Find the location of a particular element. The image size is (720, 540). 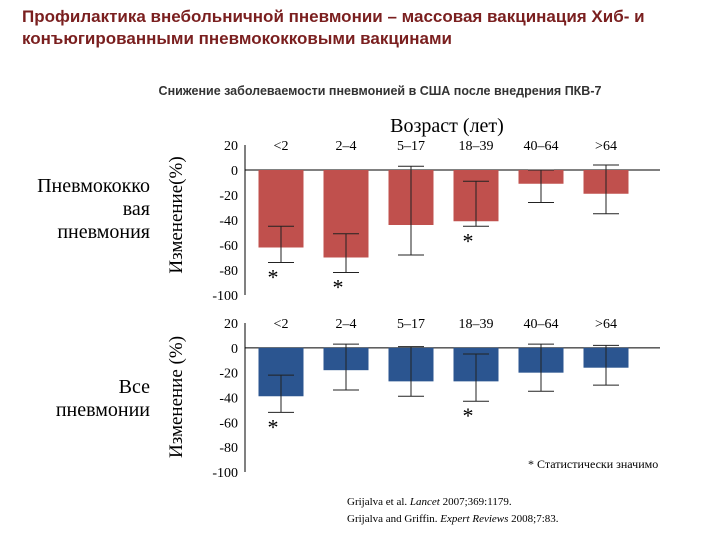

row-label-line: Все is located at coordinates (134, 387).